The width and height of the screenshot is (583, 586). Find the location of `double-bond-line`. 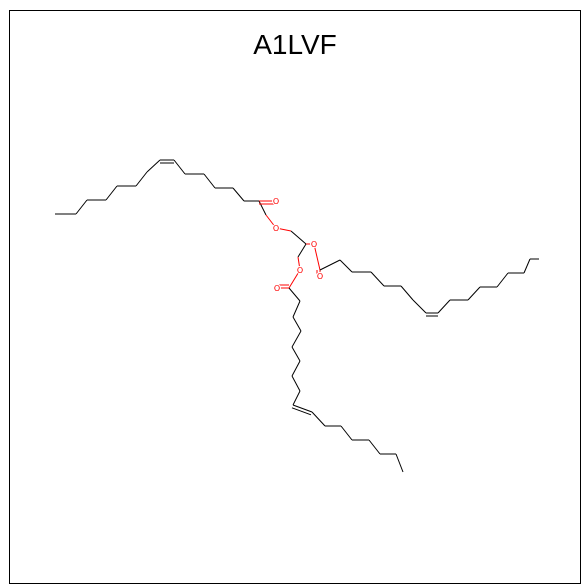

double-bond-line is located at coordinates (301, 411).